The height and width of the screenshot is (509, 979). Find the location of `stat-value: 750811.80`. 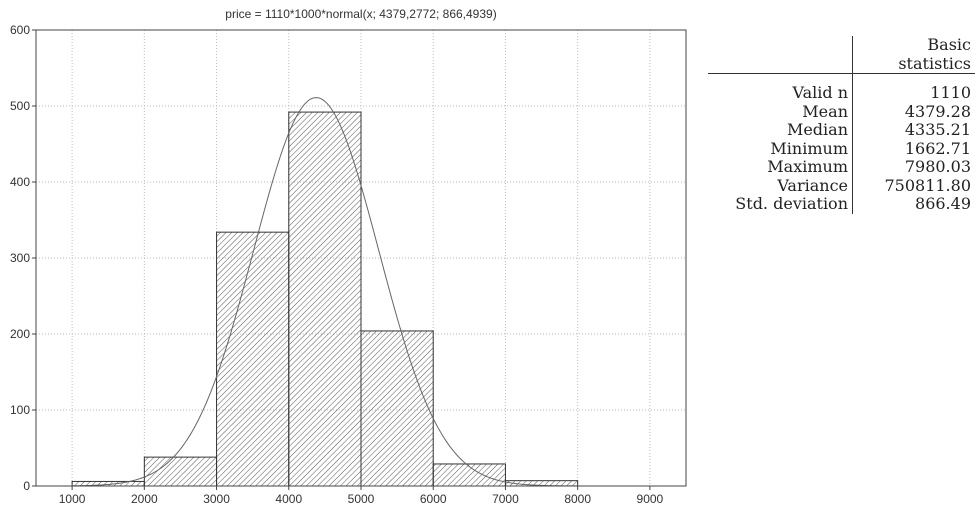

stat-value: 750811.80 is located at coordinates (927, 185).